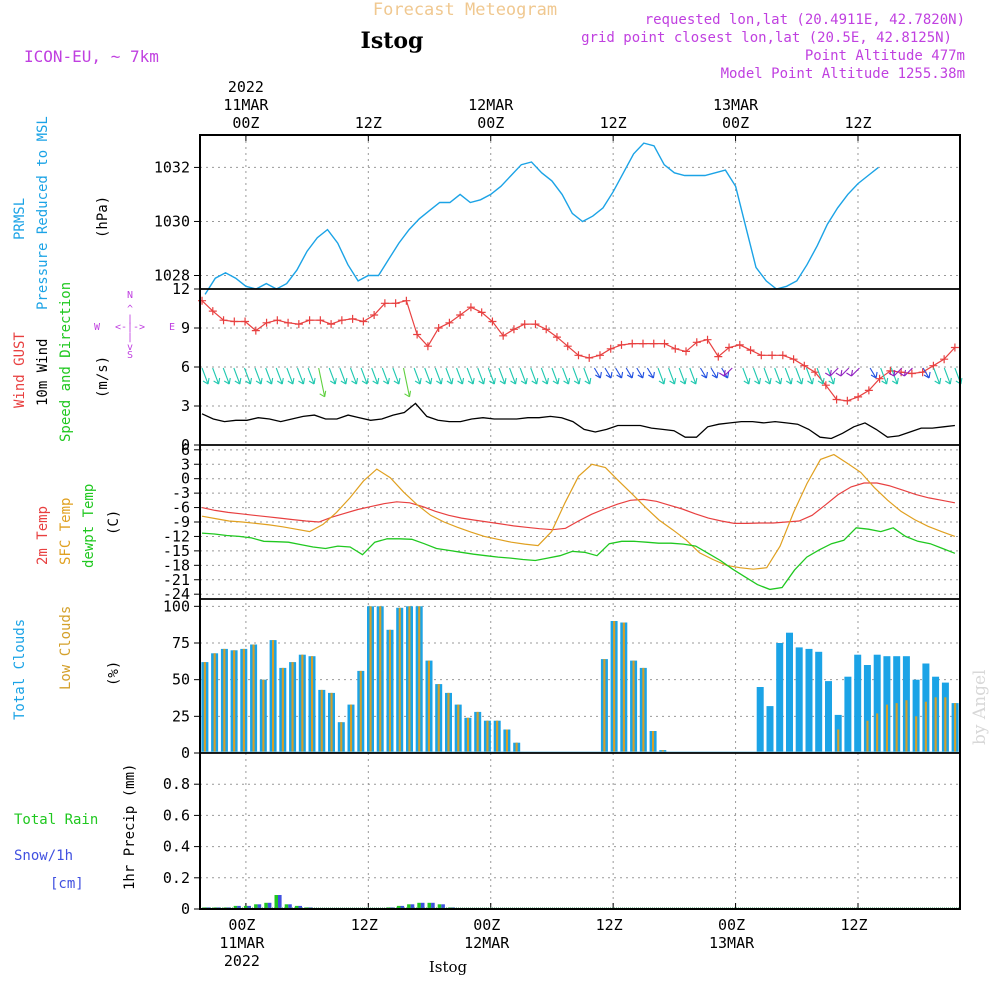  What do you see at coordinates (43, 535) in the screenshot?
I see `t2m-label: 2m Temp` at bounding box center [43, 535].